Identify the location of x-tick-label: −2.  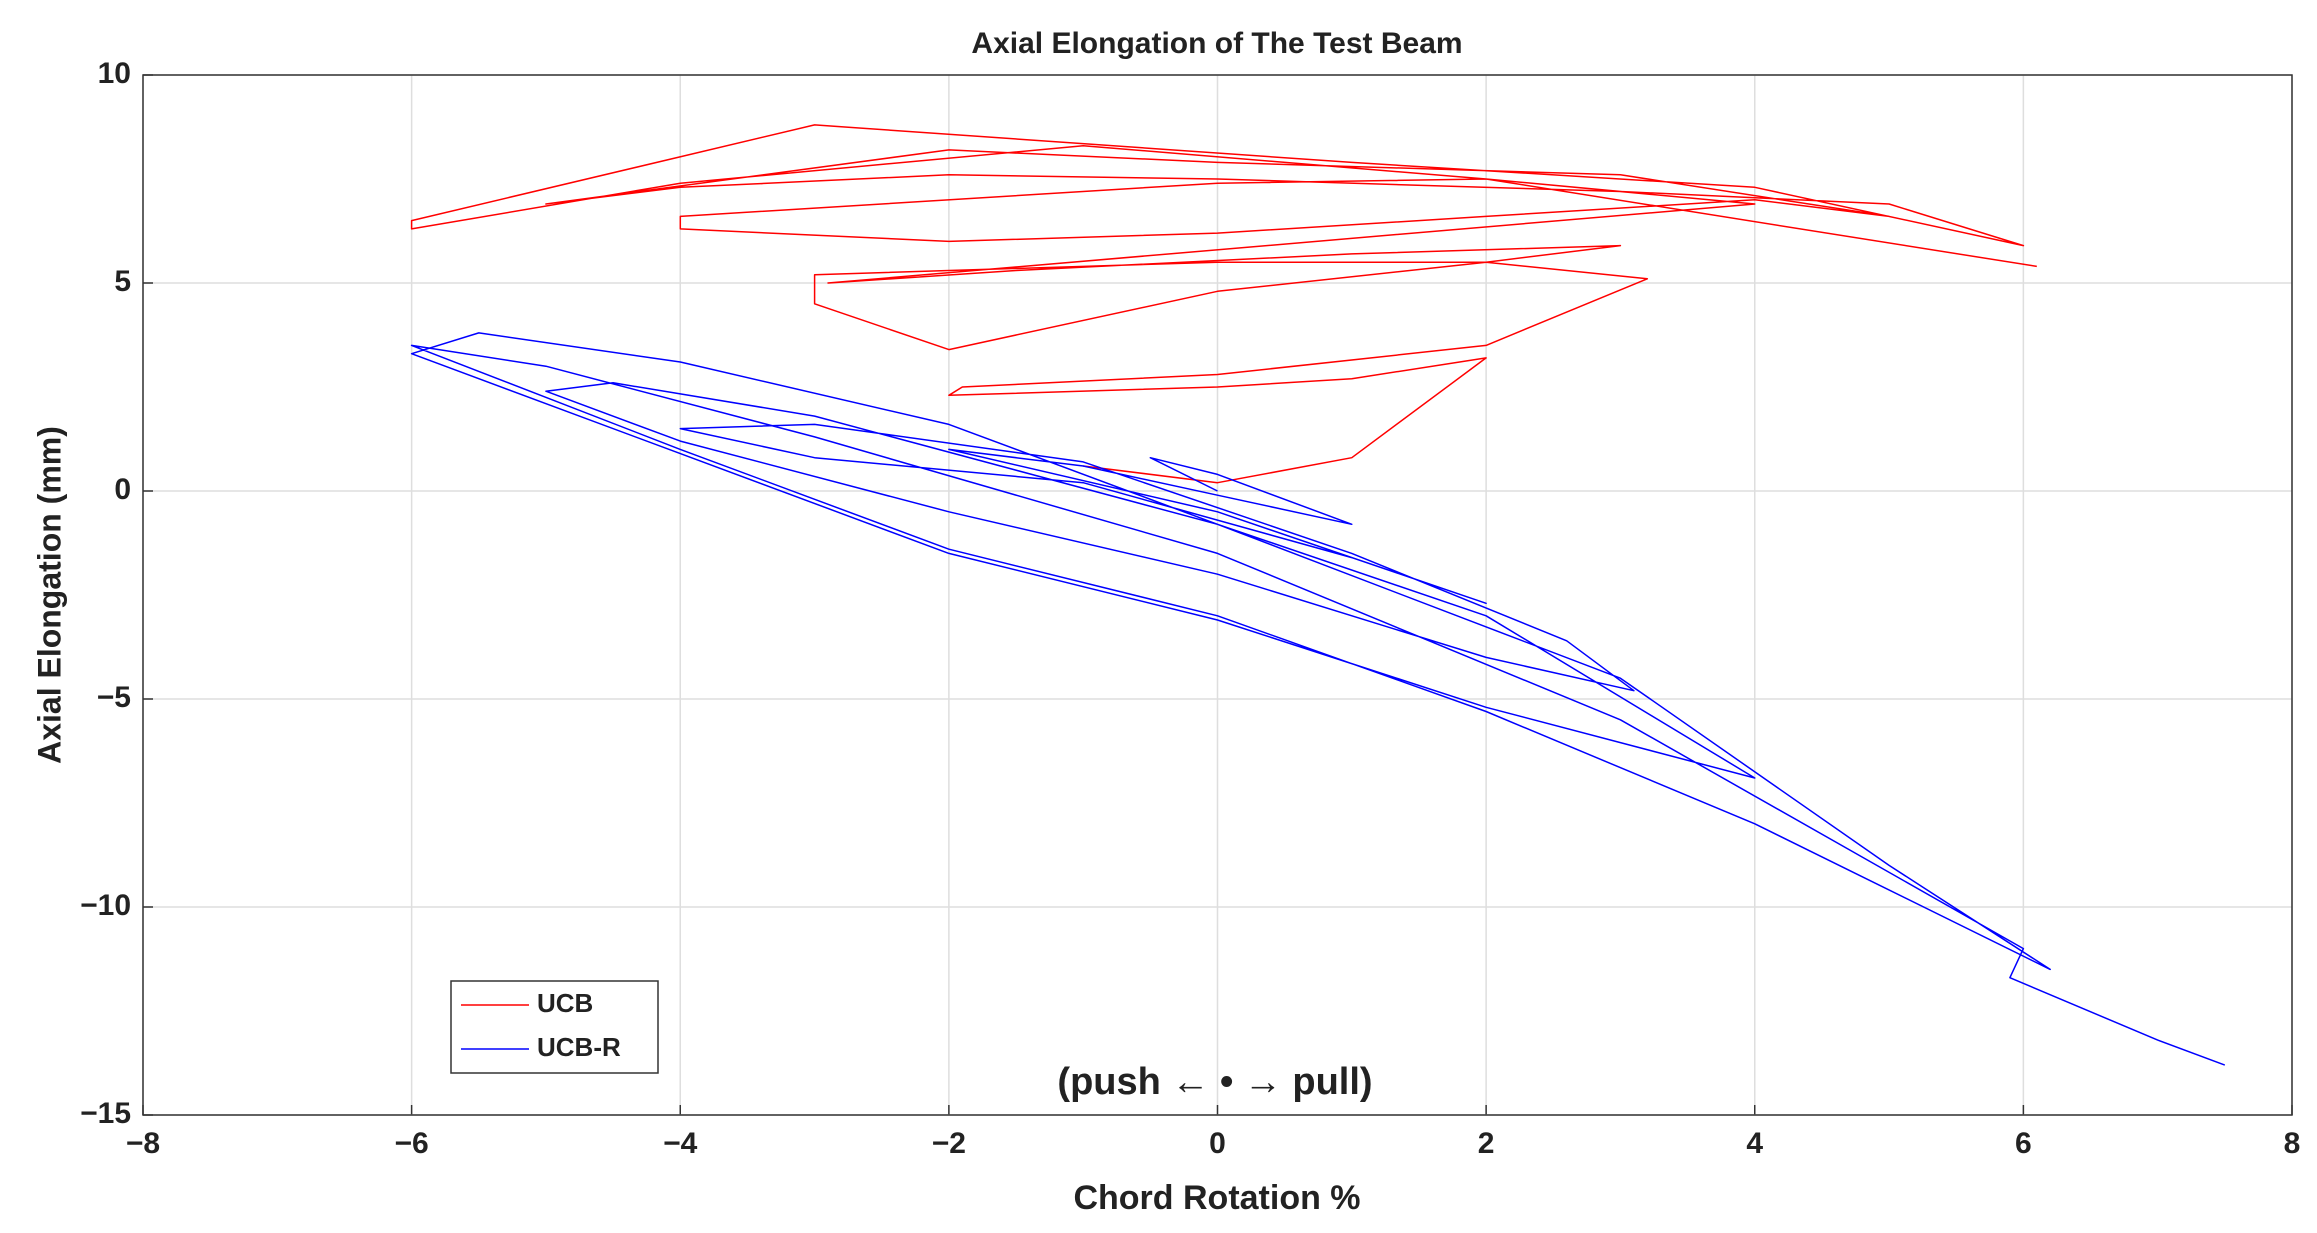
(949, 1143).